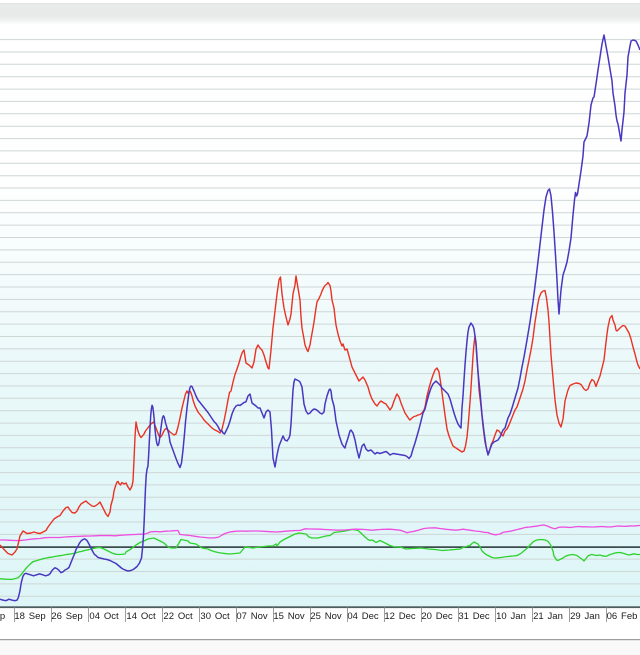  I want to click on svg-text: 07 Nov, so click(252, 616).